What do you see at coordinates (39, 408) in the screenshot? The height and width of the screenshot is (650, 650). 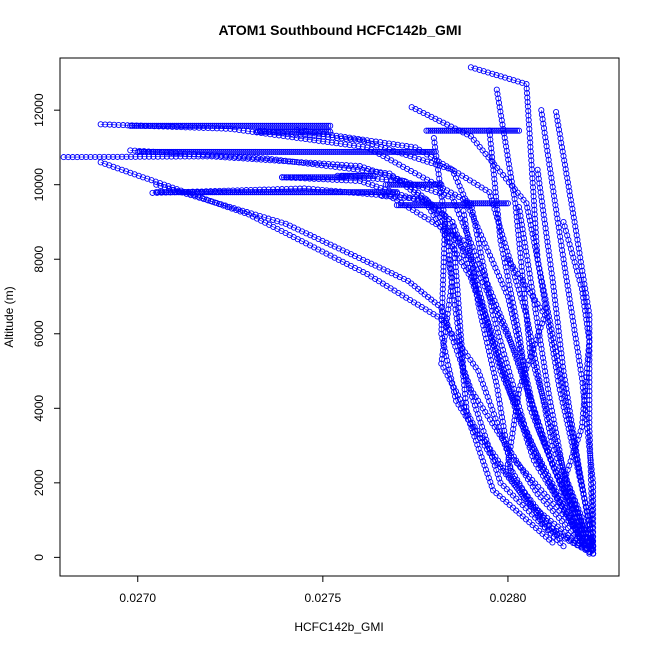 I see `y-tick-label: 4000` at bounding box center [39, 408].